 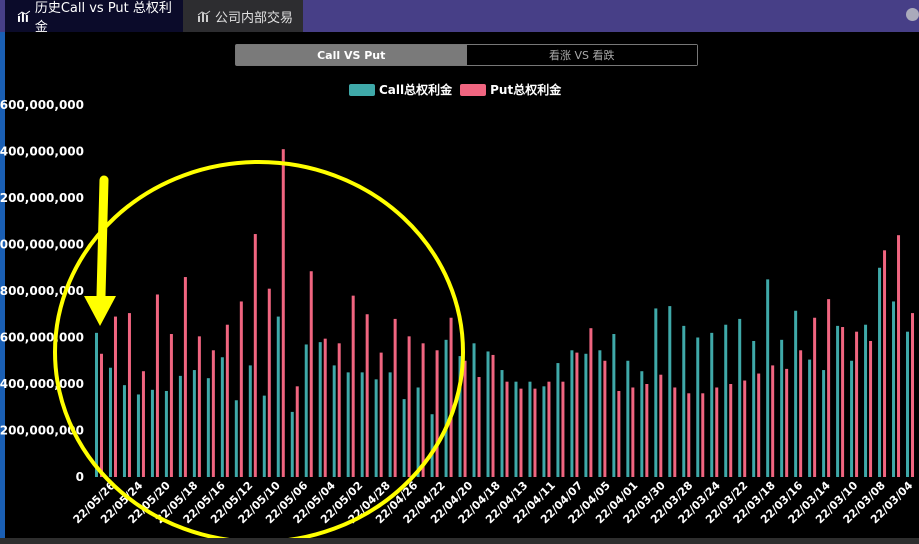 I want to click on y-tick-label: 200,000,000, so click(x=42, y=431).